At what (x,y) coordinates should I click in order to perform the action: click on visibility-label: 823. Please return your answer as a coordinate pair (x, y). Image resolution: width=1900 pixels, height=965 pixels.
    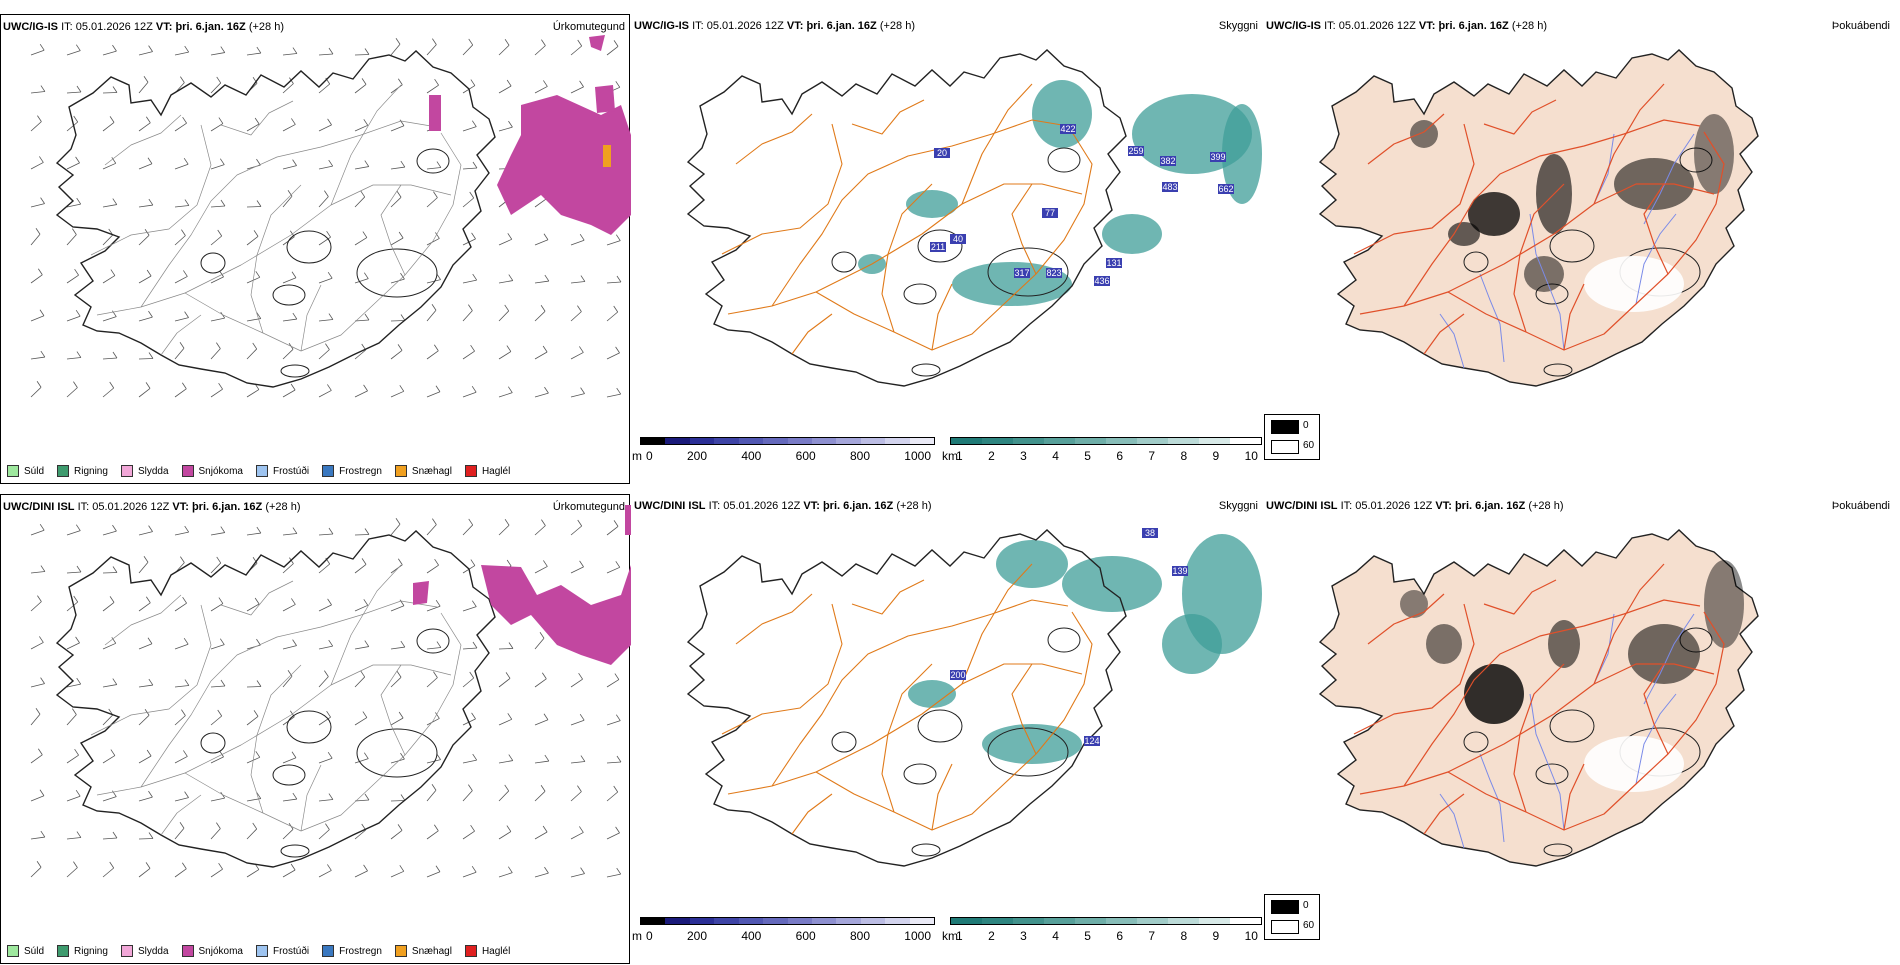
    Looking at the image, I should click on (1053, 273).